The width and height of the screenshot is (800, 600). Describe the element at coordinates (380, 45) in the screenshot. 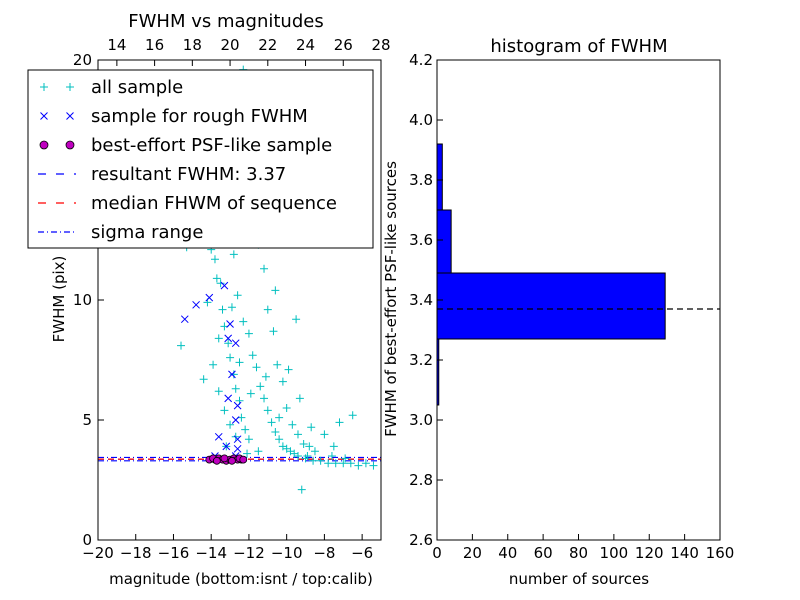

I see `top-x-tick-label-7: 28` at that location.